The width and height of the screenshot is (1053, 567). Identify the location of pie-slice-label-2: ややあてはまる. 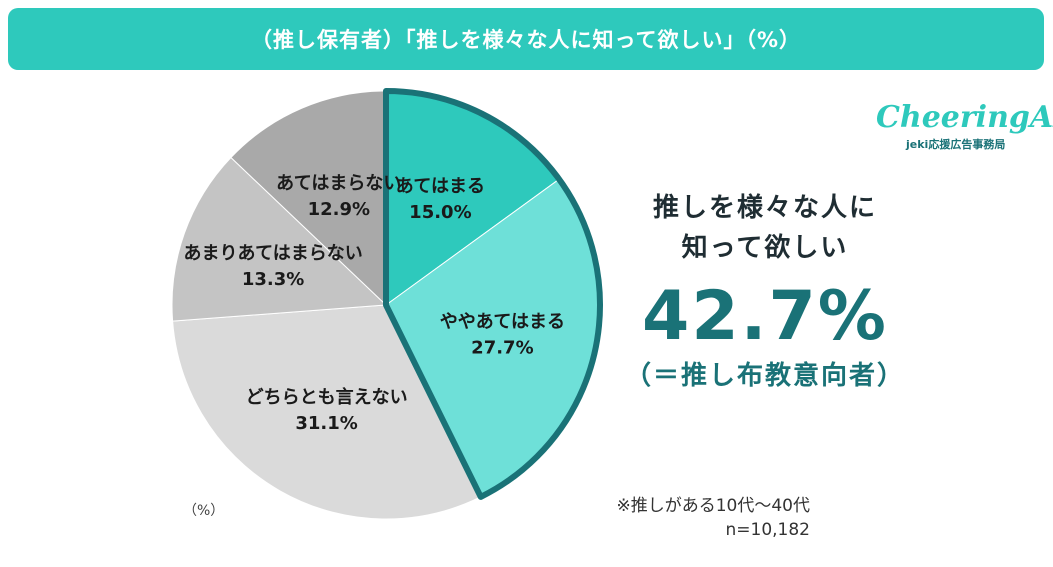
(502, 322).